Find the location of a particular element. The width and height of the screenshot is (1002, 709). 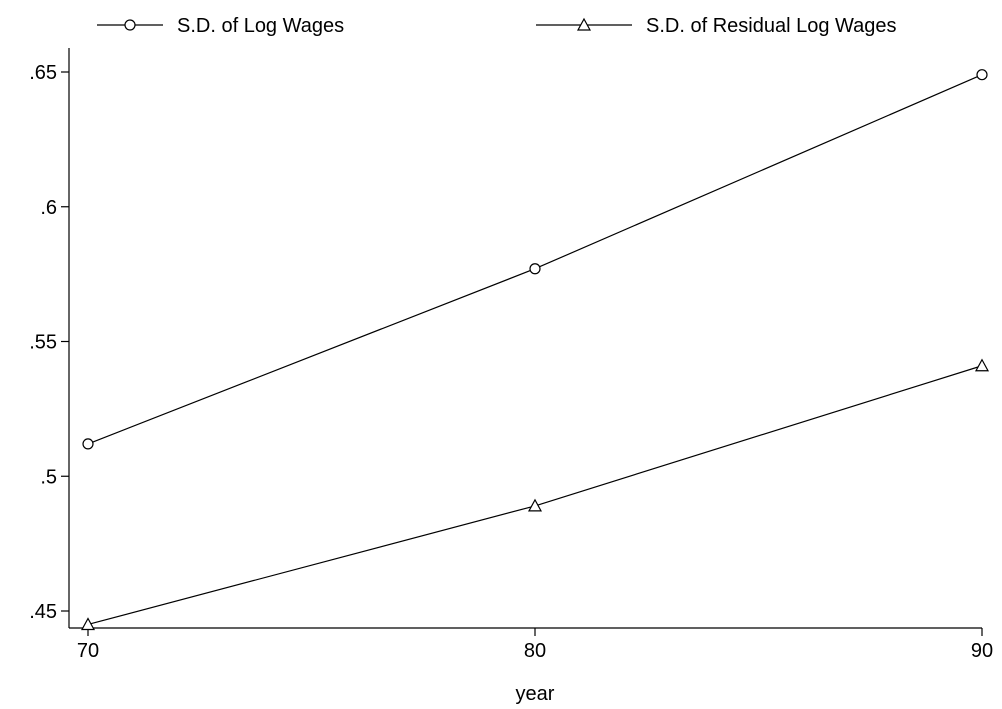

y-tick-label: .55 is located at coordinates (43, 343).